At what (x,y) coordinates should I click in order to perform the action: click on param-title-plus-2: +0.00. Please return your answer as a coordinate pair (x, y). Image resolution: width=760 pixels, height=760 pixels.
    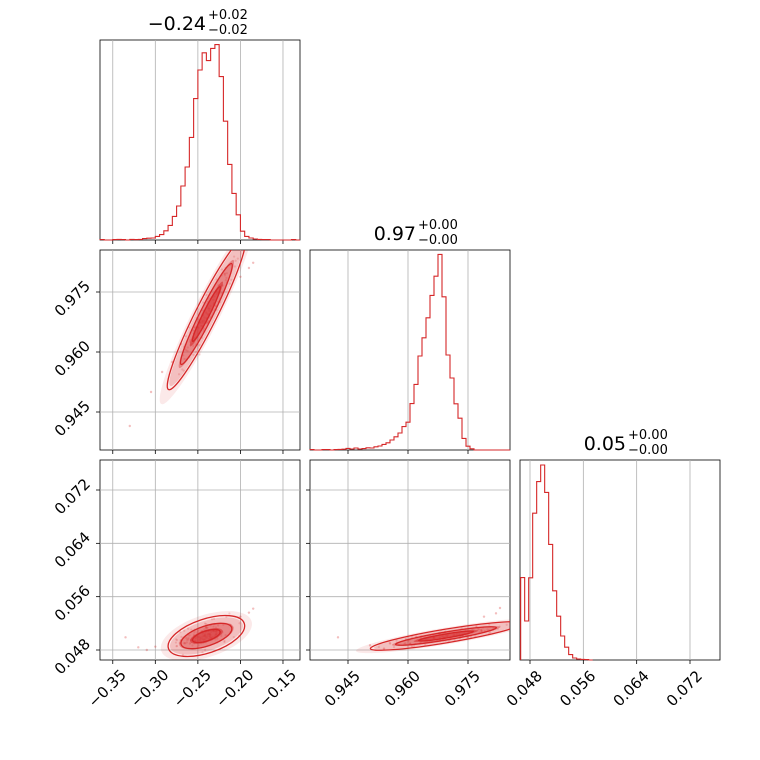
    Looking at the image, I should click on (648, 435).